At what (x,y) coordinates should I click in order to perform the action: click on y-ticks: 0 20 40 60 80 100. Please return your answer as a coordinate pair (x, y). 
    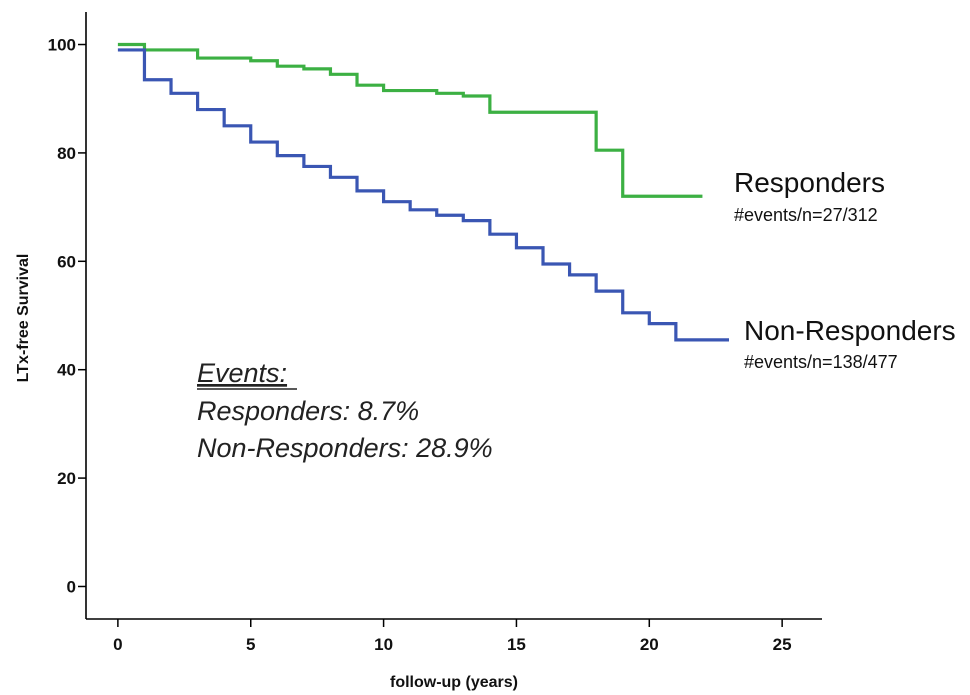
    Looking at the image, I should click on (67, 316).